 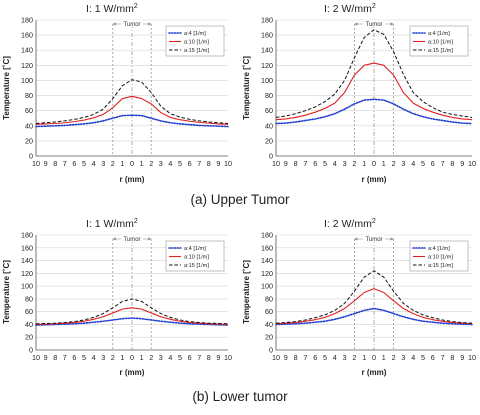 I want to click on y-tick-label: 20, so click(x=29, y=337).